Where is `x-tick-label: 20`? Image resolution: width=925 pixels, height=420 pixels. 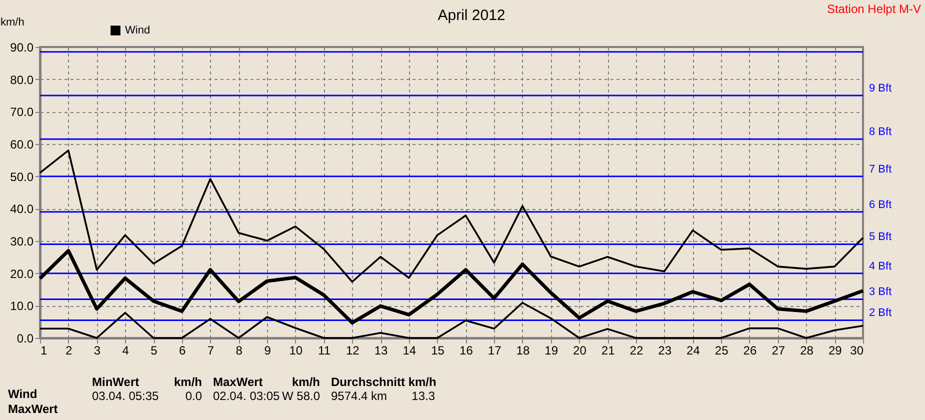
x-tick-label: 20 is located at coordinates (580, 351).